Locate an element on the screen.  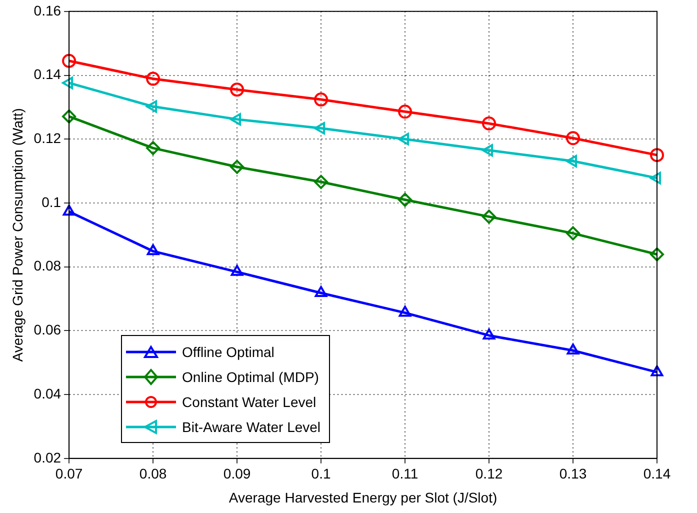
x-tick-label: 0.09 is located at coordinates (237, 474).